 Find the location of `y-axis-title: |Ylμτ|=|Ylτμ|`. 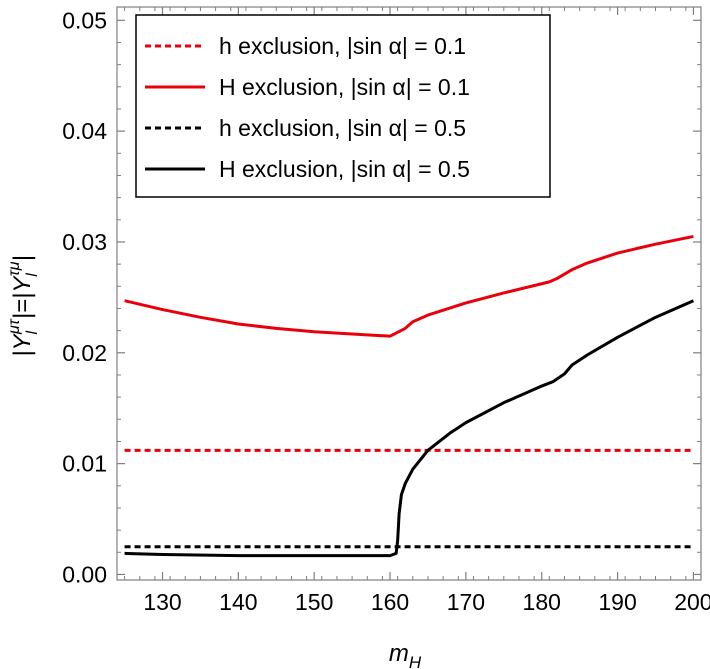

y-axis-title: |Ylμτ|=|Ylτμ| is located at coordinates (23, 306).